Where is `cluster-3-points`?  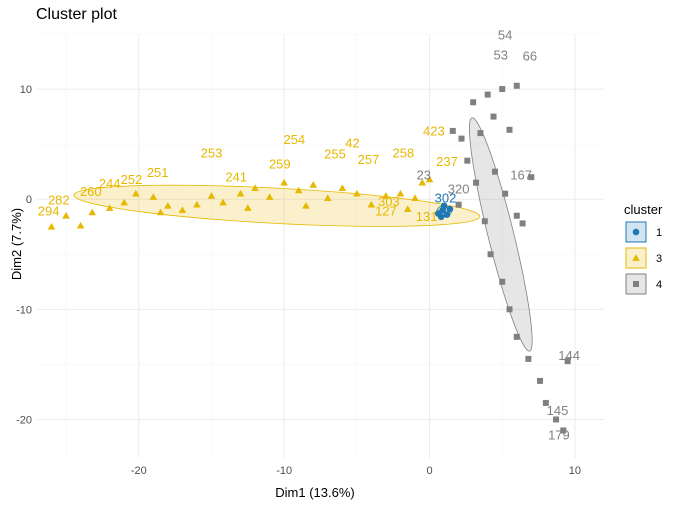 cluster-3-points is located at coordinates (240, 202).